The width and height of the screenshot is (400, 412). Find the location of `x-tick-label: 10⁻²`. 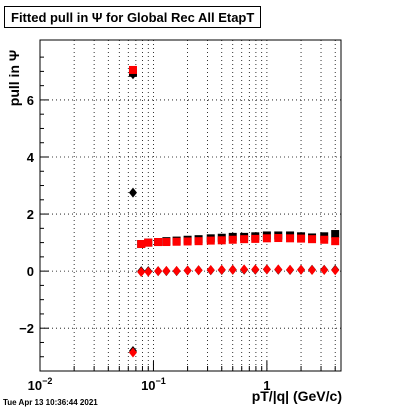

x-tick-label: 10⁻² is located at coordinates (40, 384).